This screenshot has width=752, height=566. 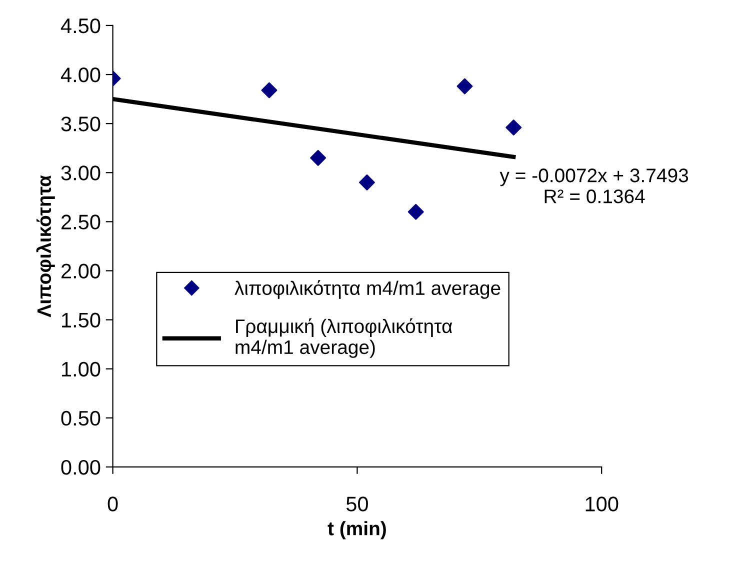 What do you see at coordinates (80, 124) in the screenshot?
I see `y-tick-label: 3.50` at bounding box center [80, 124].